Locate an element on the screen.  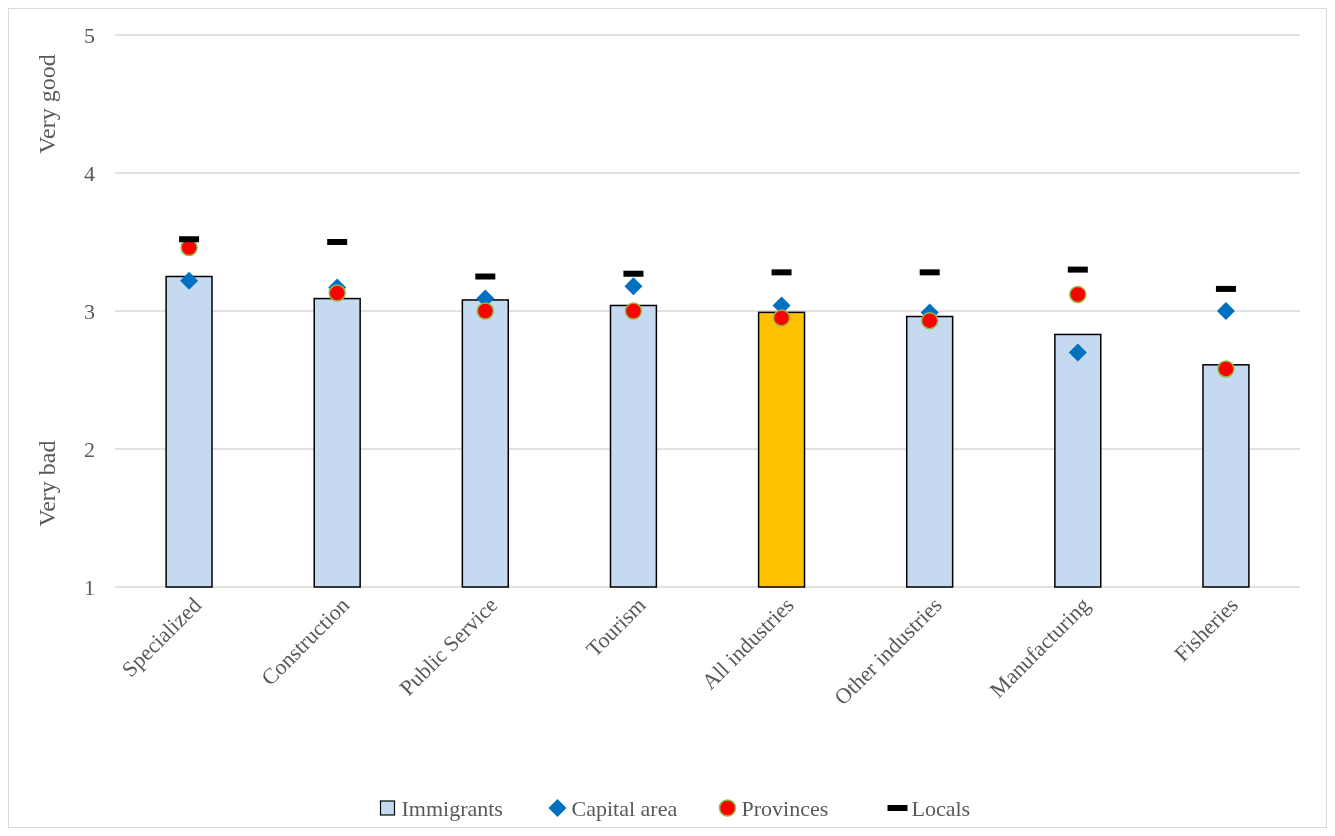
y-tick-label: 4 is located at coordinates (89, 173).